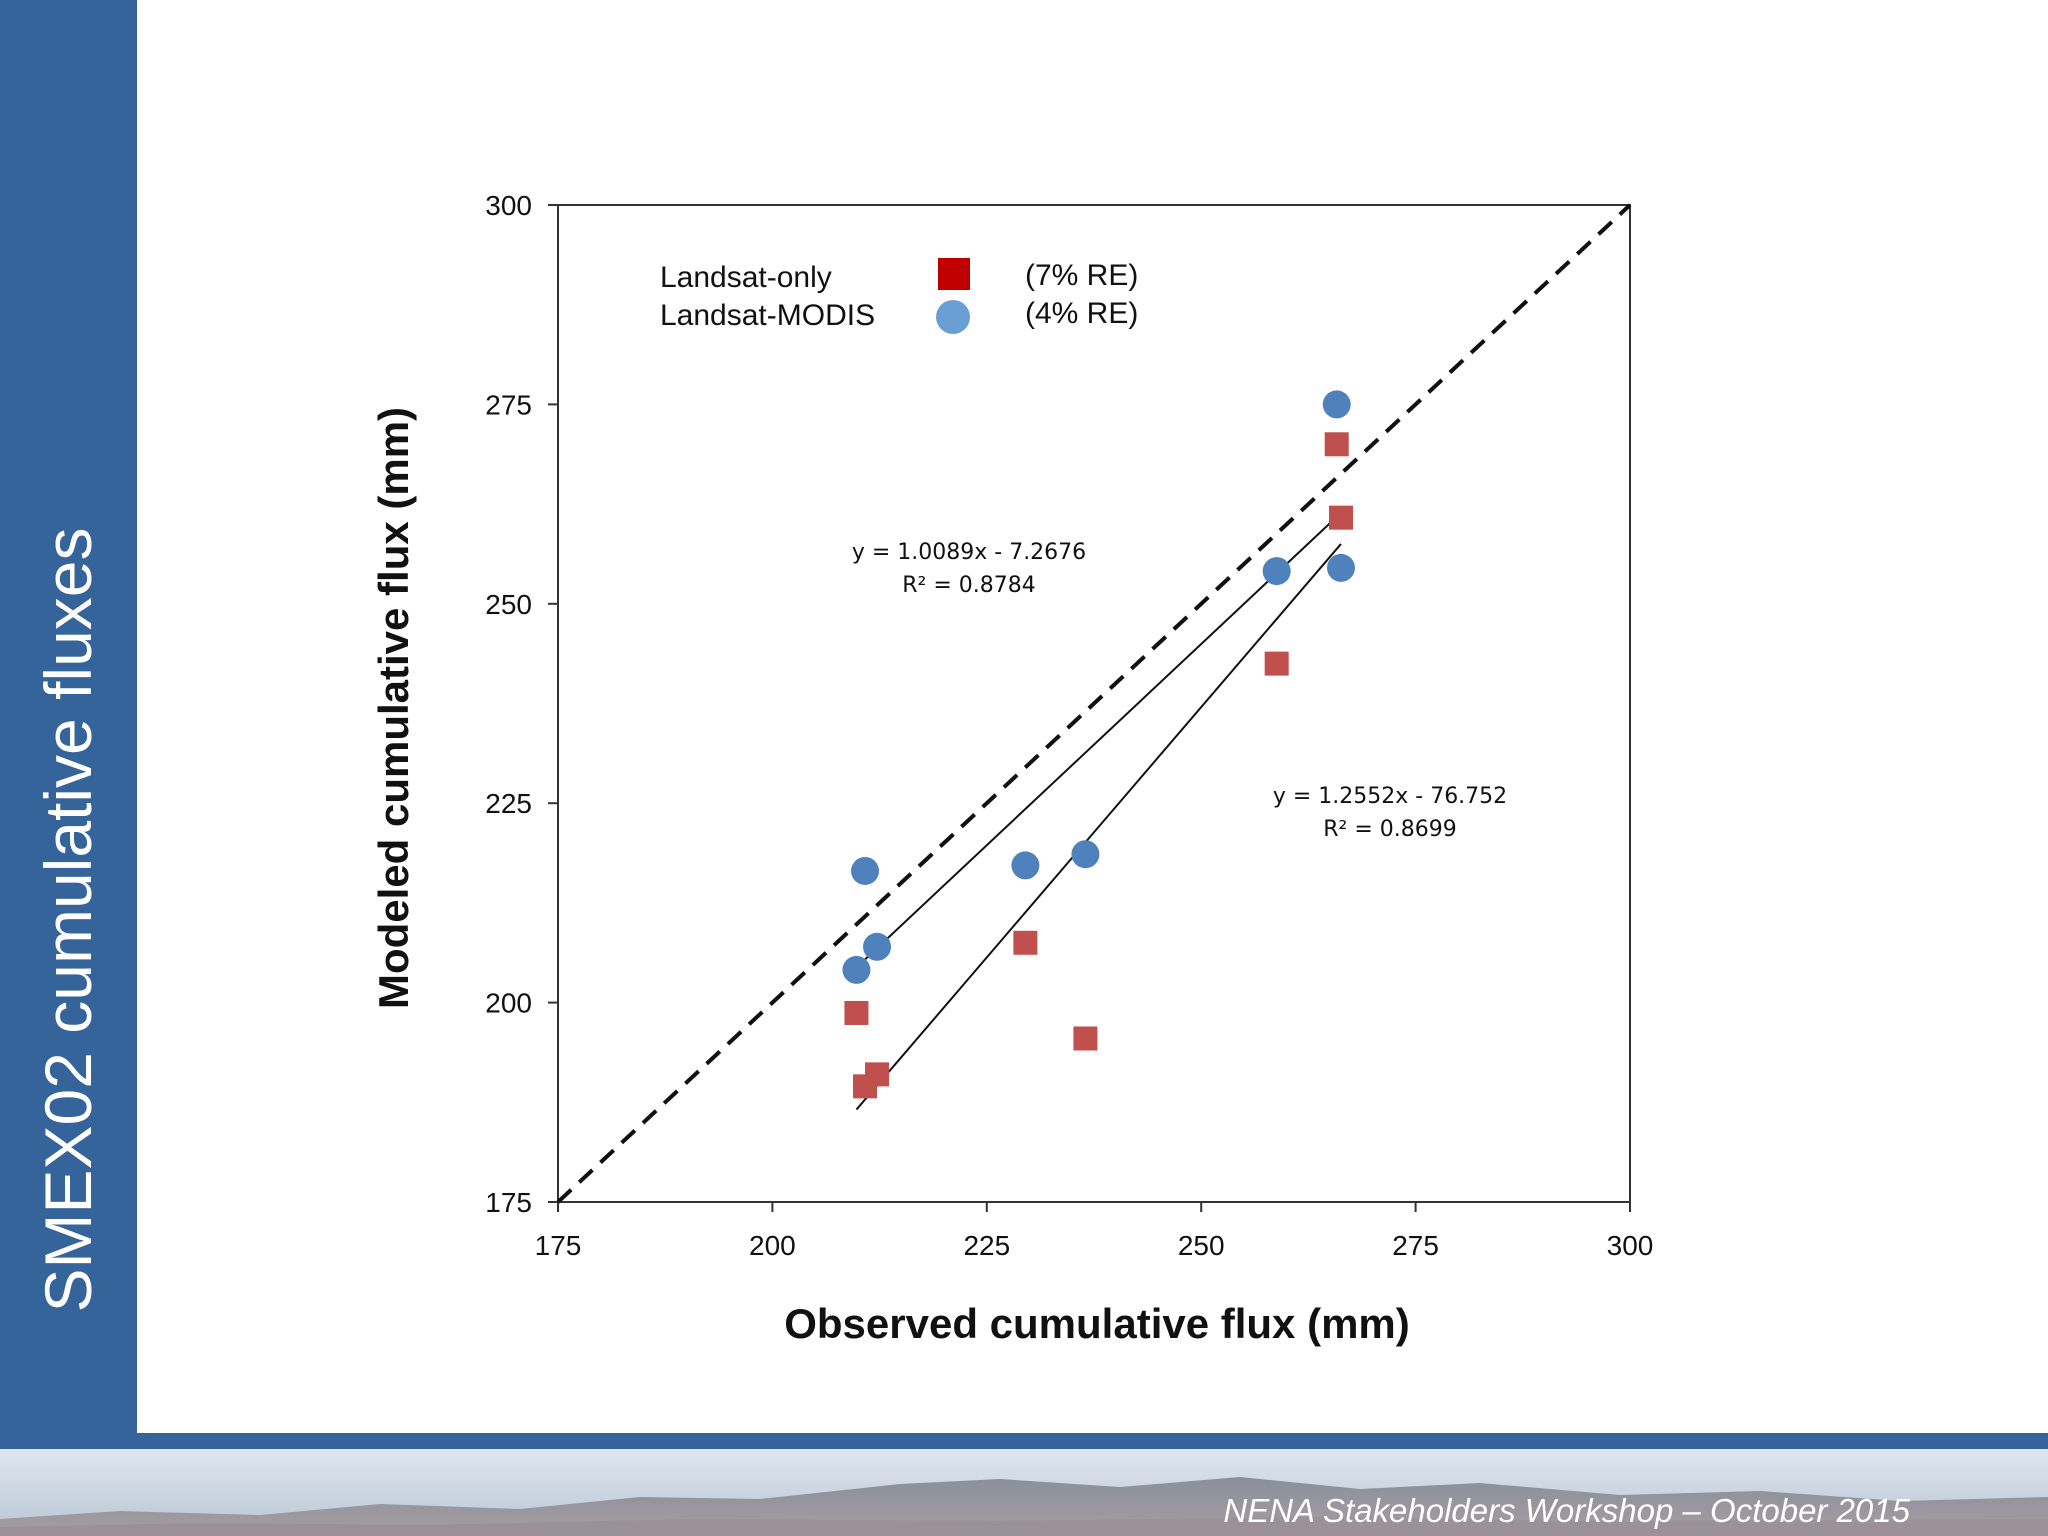 The image size is (2048, 1536). Describe the element at coordinates (986, 1245) in the screenshot. I see `x-tick-label: 225` at that location.